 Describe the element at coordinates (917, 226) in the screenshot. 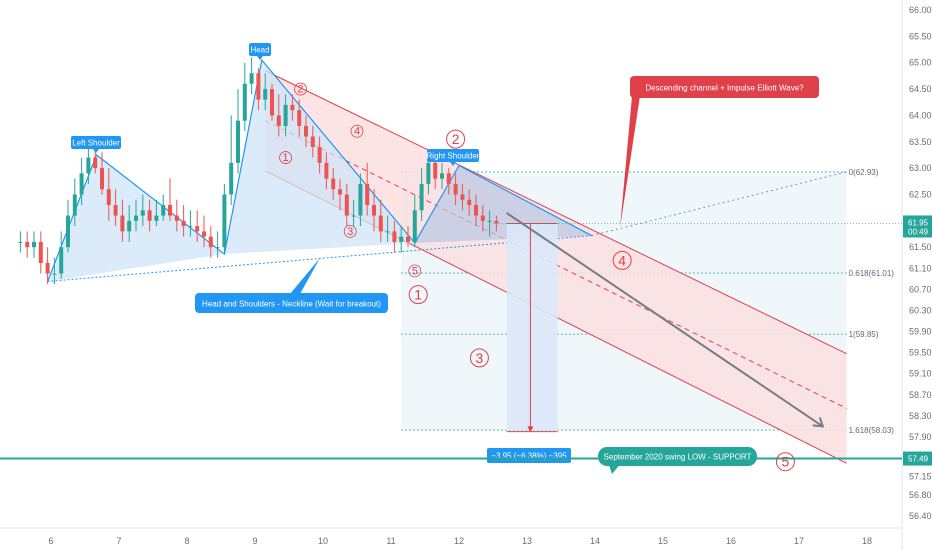

I see `last-price-badge` at that location.